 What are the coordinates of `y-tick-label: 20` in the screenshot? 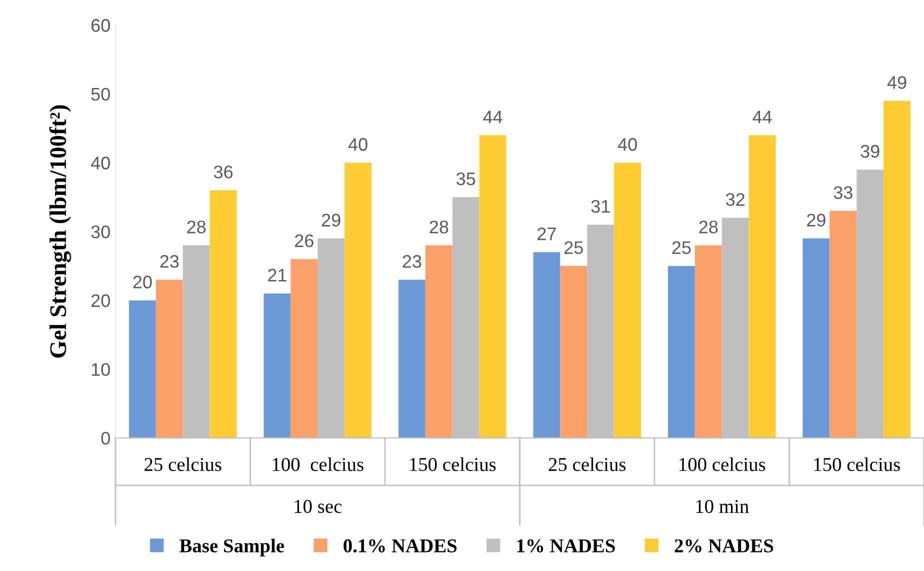 It's located at (100, 301).